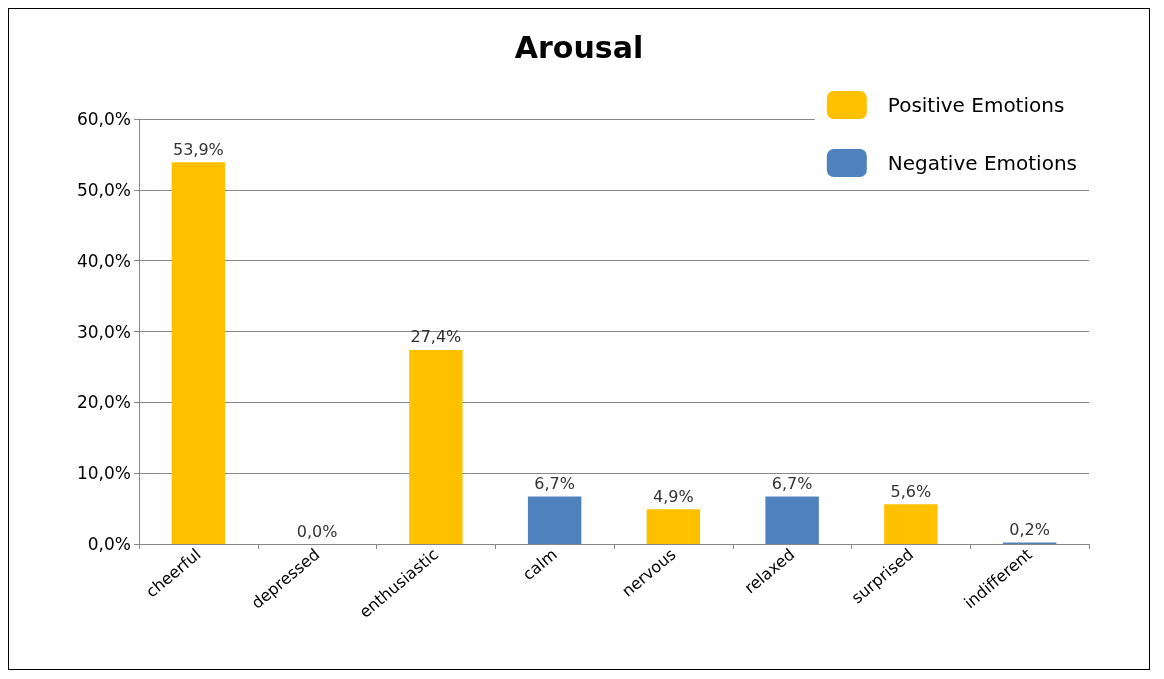 The image size is (1164, 679). Describe the element at coordinates (103, 119) in the screenshot. I see `y-tick-label: 60,0%` at that location.